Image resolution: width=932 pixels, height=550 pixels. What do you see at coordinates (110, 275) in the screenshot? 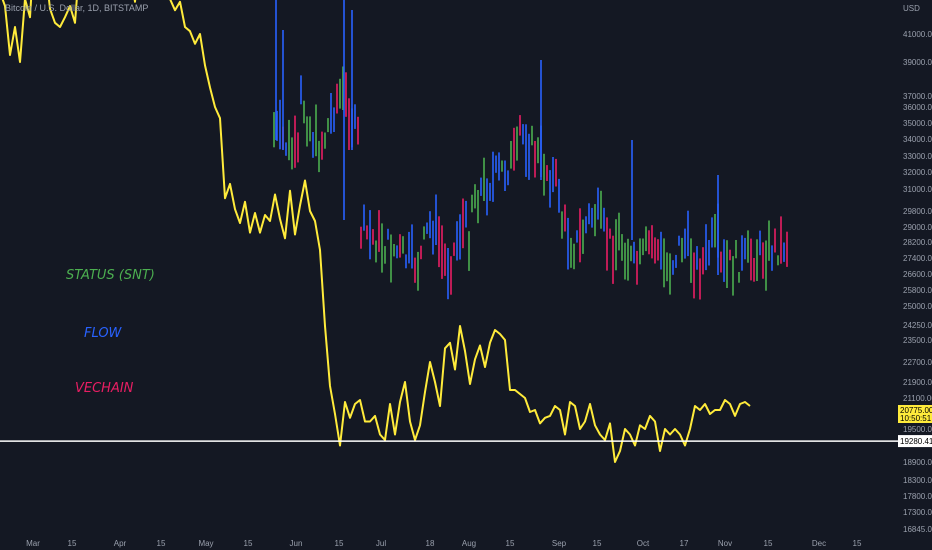
I see `label-status-snt: STATUS (SNT)` at bounding box center [110, 275].